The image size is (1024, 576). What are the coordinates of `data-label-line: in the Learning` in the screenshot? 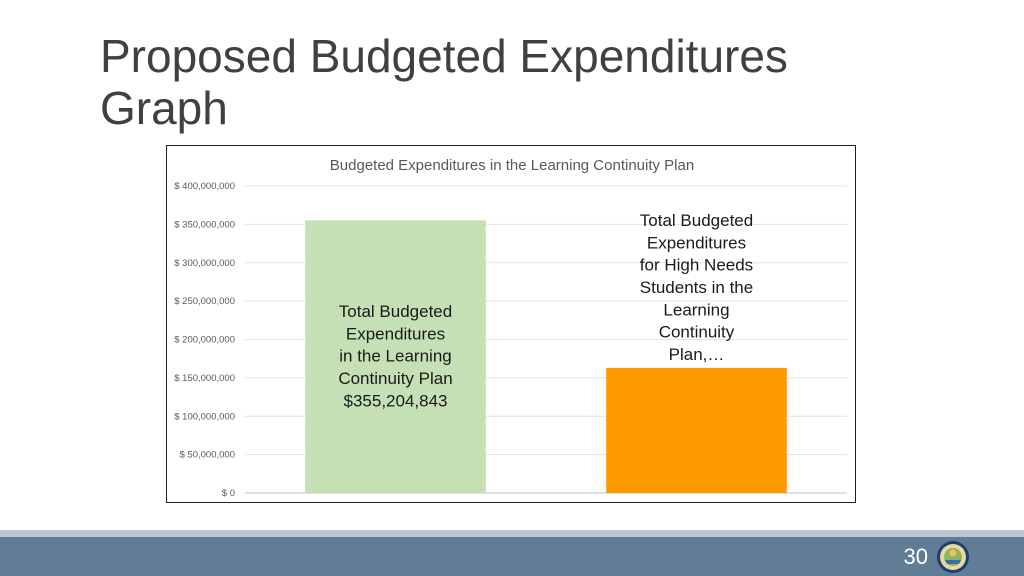 It's located at (395, 356).